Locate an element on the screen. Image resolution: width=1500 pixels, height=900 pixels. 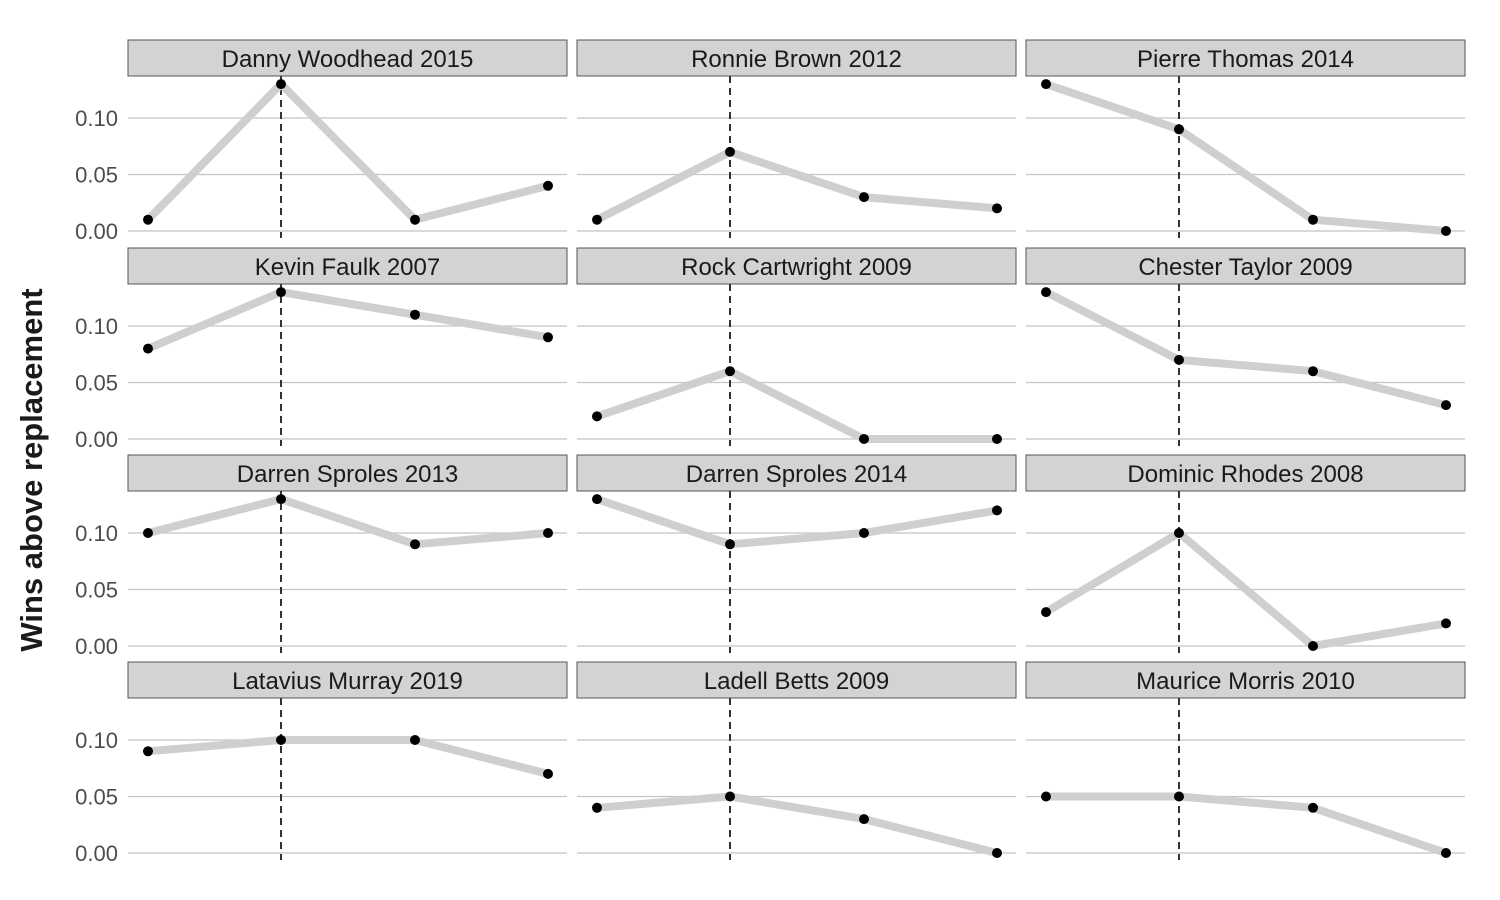
facet-panel: Chester Taylor 2009 is located at coordinates (1245, 346).